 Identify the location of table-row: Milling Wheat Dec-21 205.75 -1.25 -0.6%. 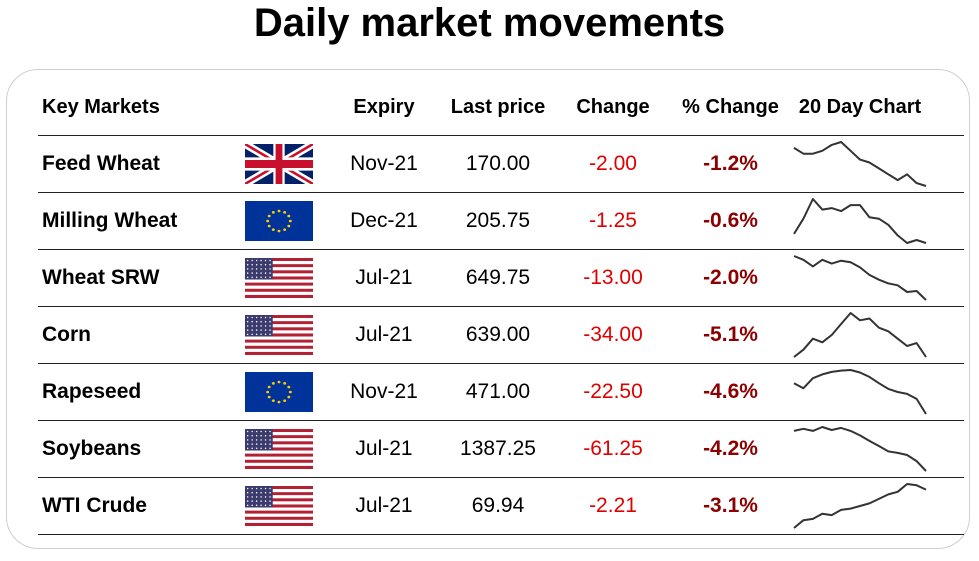
(501, 221).